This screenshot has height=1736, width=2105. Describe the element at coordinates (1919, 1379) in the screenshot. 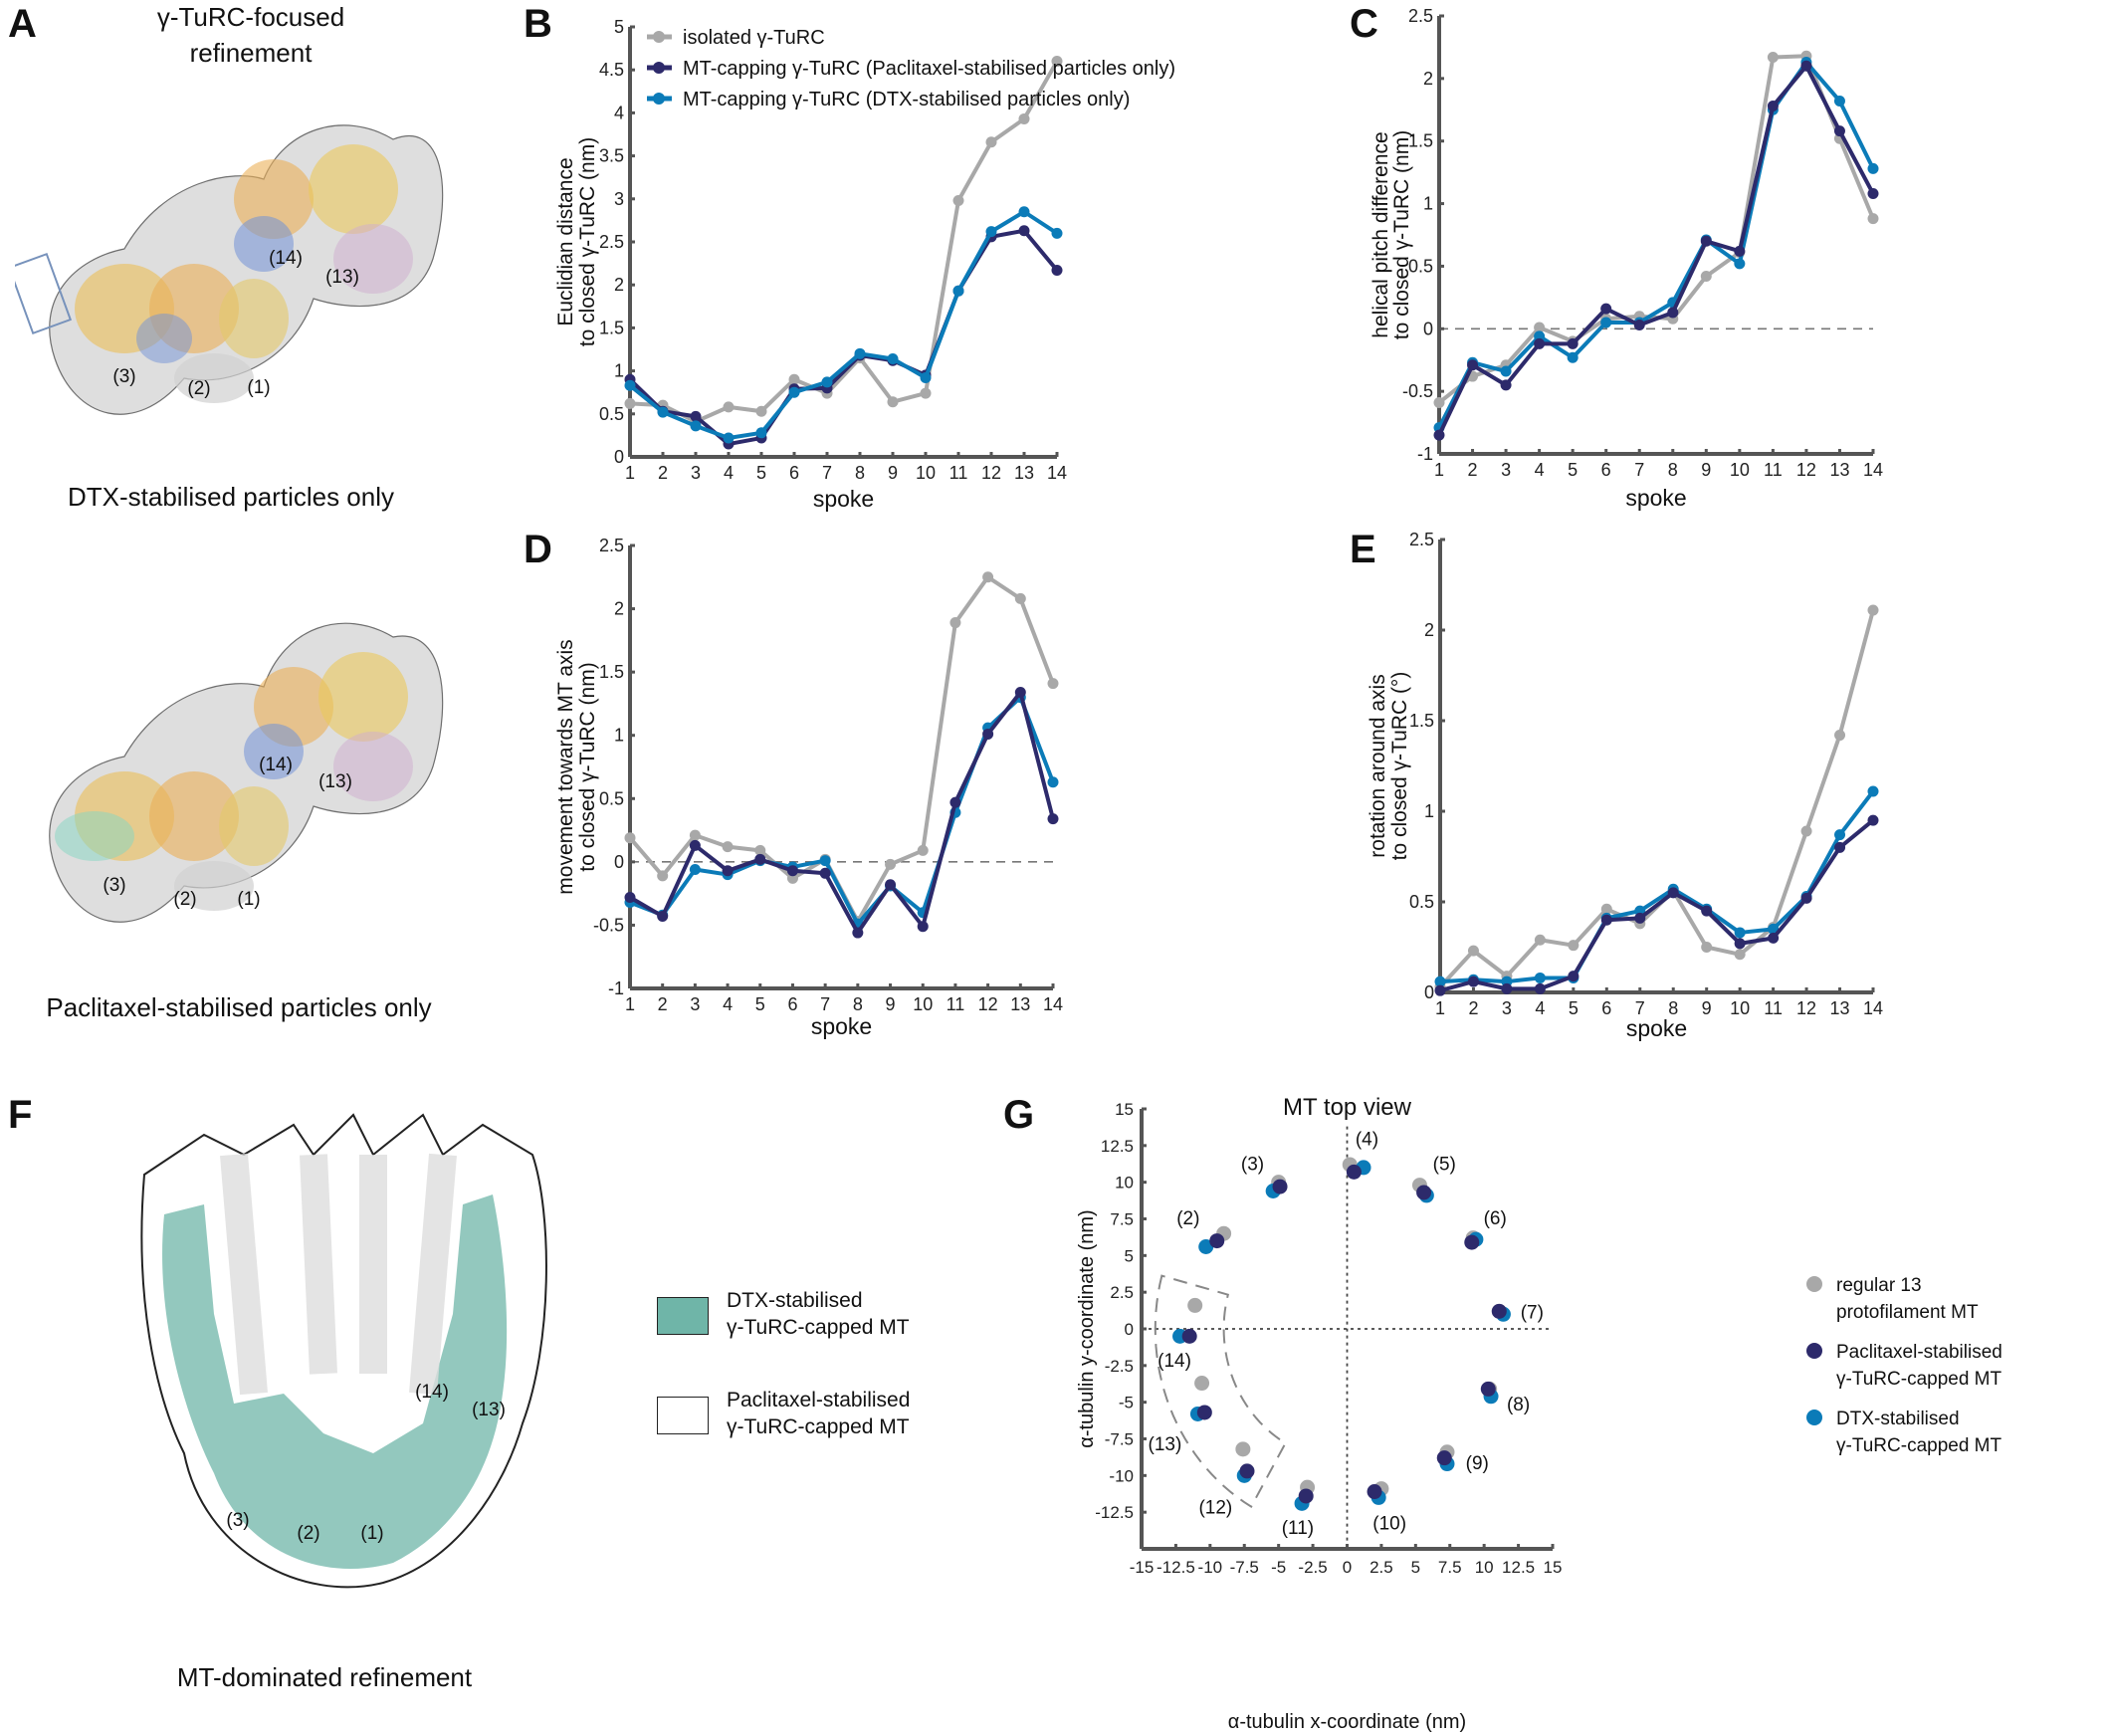

I see `legend-label-paclitaxel: γ-TuRC-capped MT` at that location.